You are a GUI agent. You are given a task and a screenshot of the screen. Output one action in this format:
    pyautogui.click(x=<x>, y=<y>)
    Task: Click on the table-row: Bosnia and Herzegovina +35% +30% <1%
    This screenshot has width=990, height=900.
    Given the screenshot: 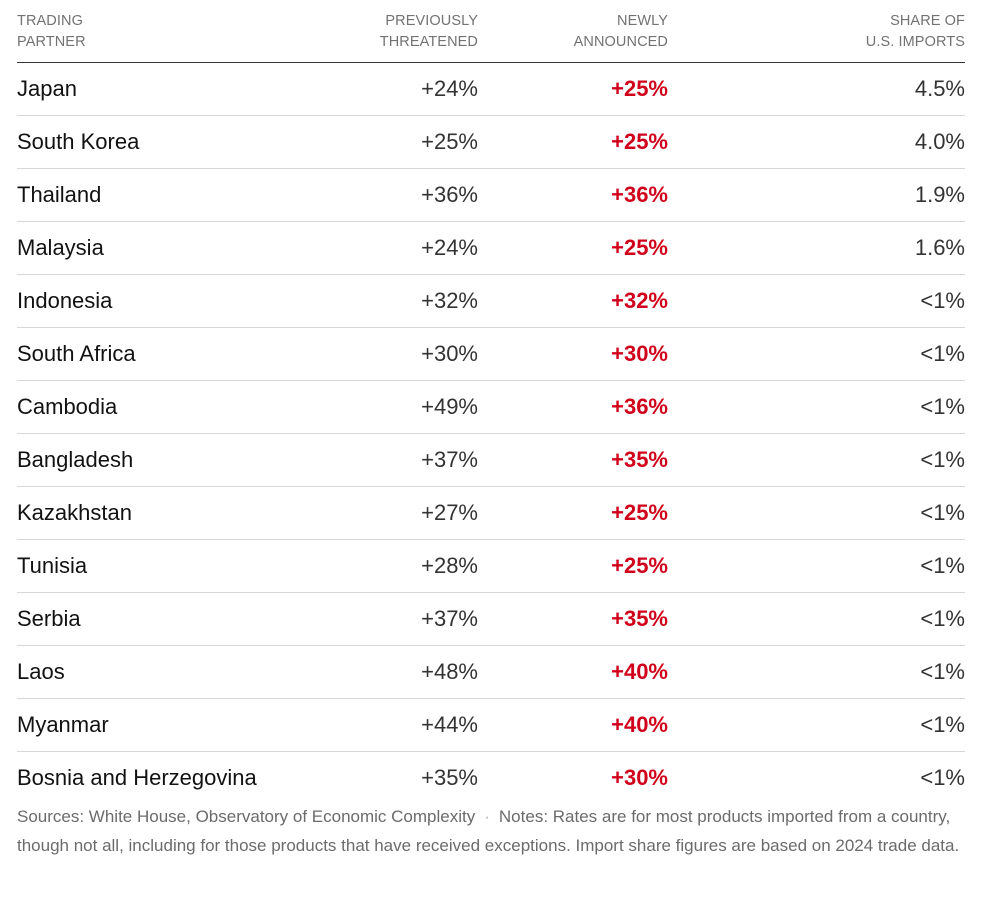 What is the action you would take?
    pyautogui.click(x=491, y=778)
    